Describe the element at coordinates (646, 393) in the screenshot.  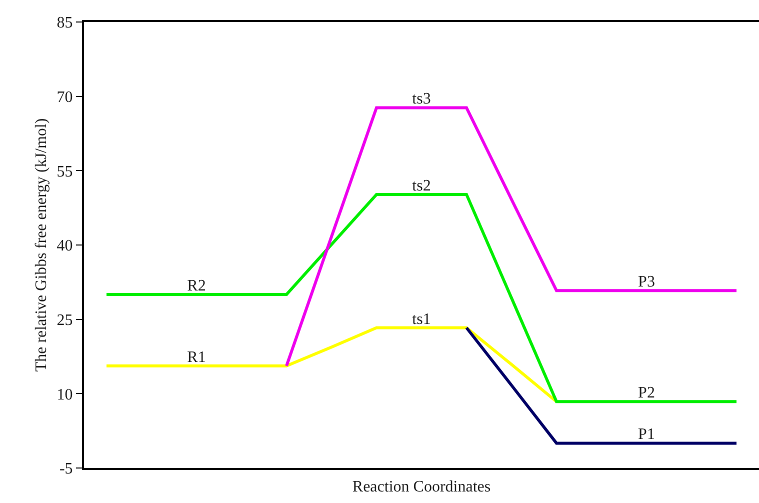
I see `data-label: P2` at that location.